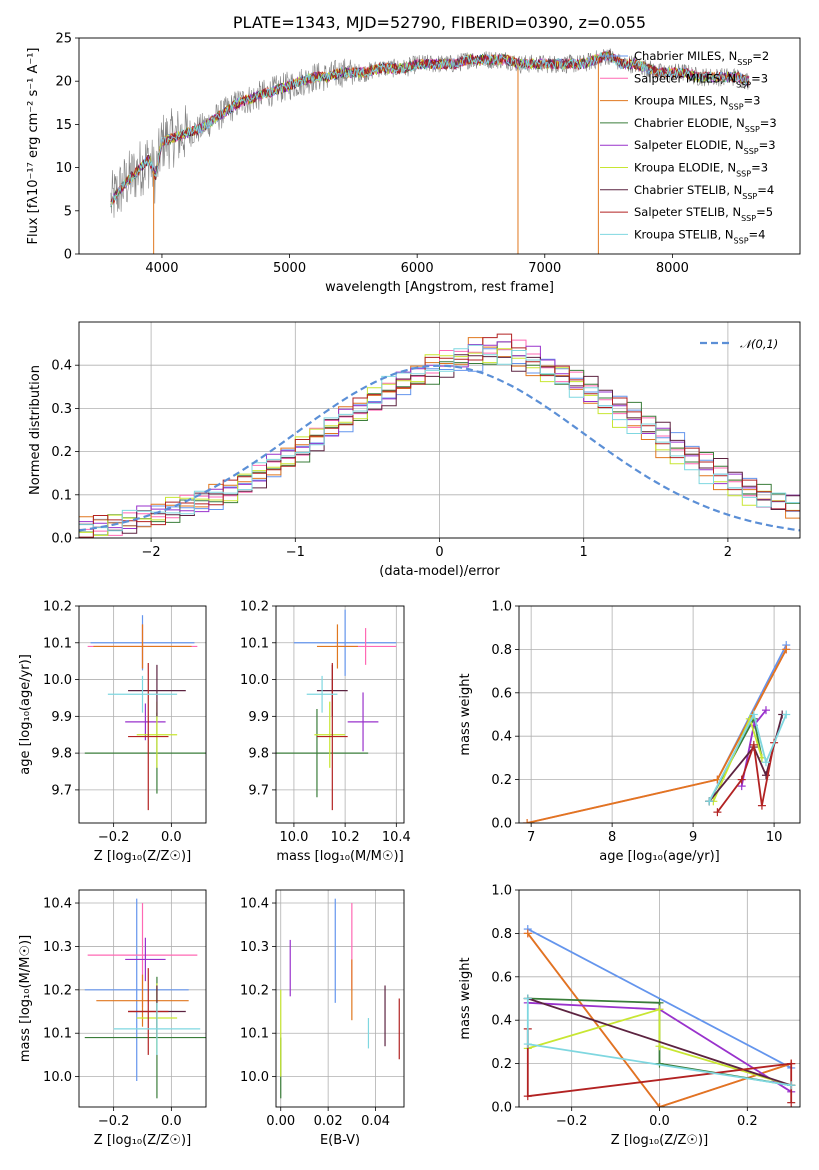 The width and height of the screenshot is (819, 1170). What do you see at coordinates (63, 168) in the screenshot?
I see `y-tick-label: 10` at bounding box center [63, 168].